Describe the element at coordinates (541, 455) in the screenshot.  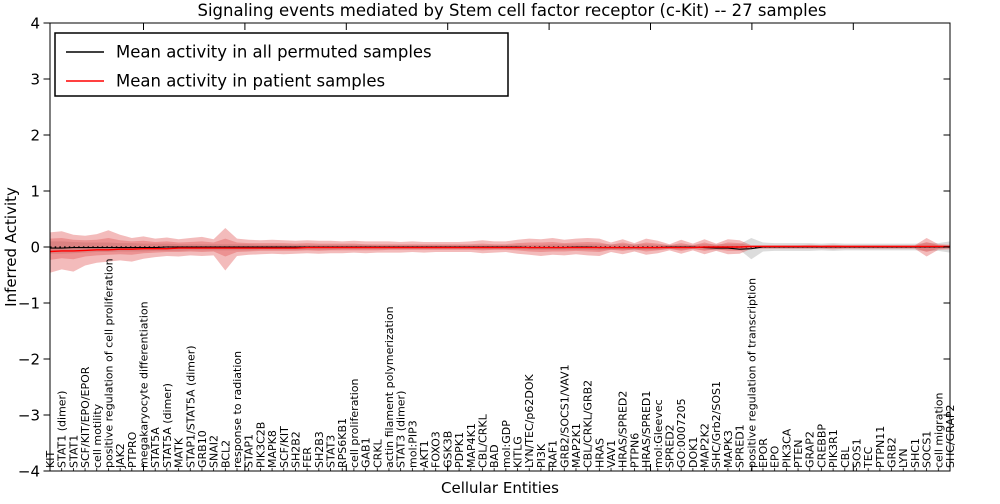
I see `x-tick-label: PI3K` at that location.